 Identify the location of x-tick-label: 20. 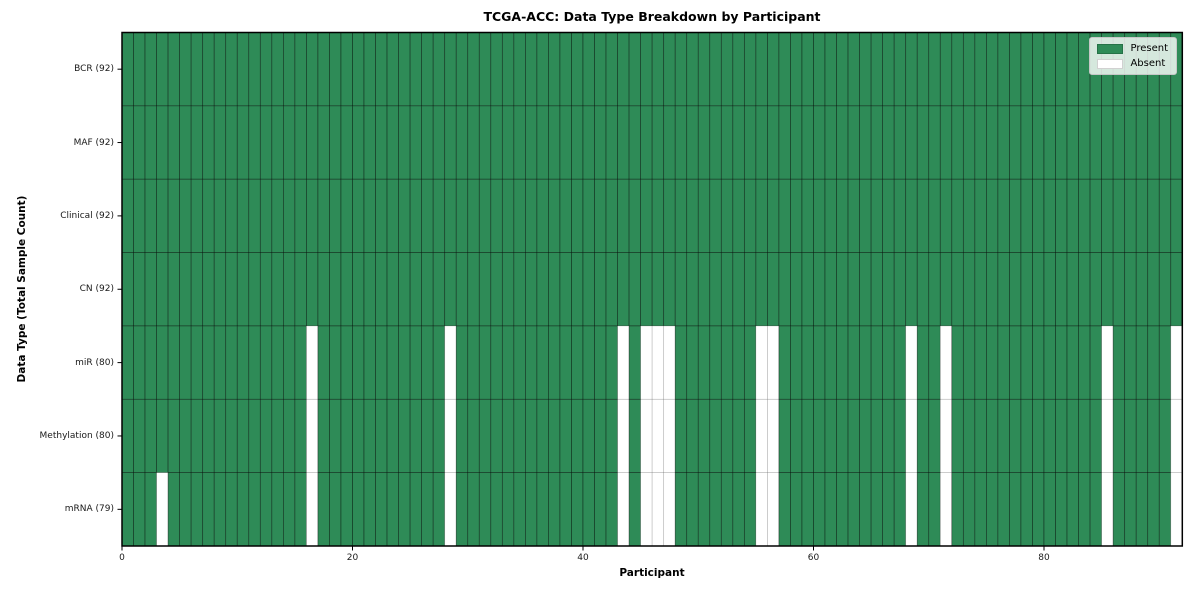
(352, 558).